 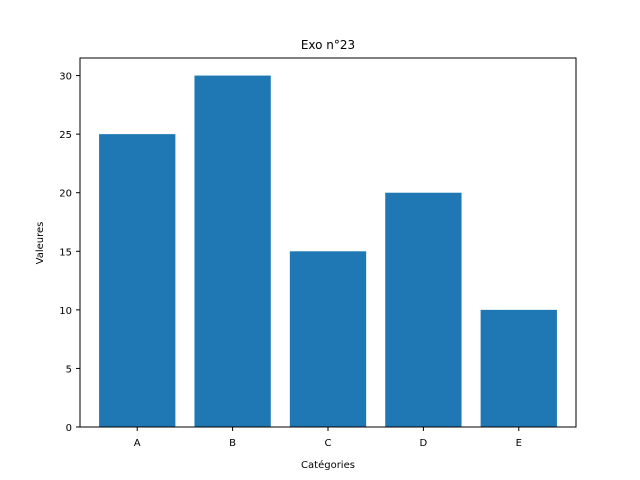 What do you see at coordinates (519, 443) in the screenshot?
I see `x-tick-label: E` at bounding box center [519, 443].